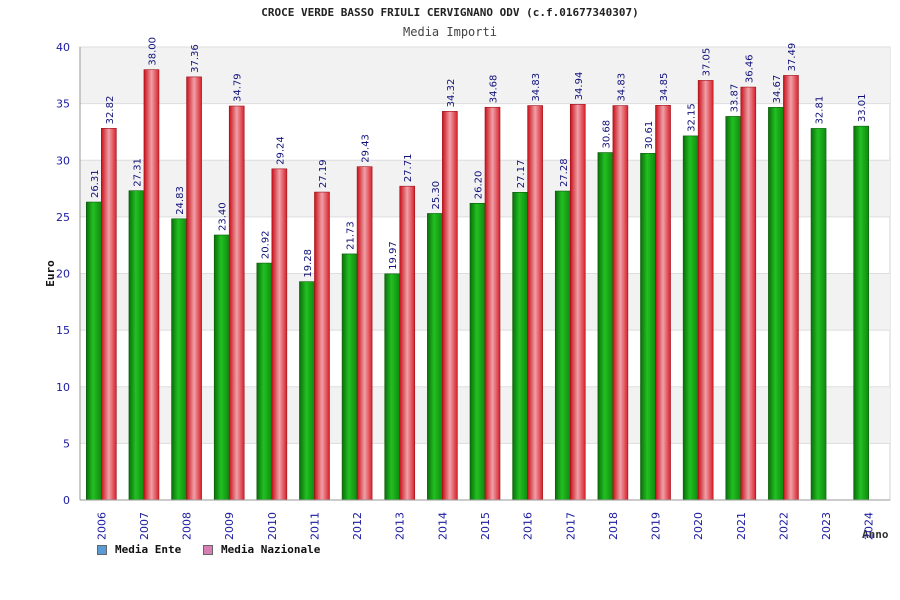  Describe the element at coordinates (393, 255) in the screenshot. I see `data-label: 19.97` at that location.